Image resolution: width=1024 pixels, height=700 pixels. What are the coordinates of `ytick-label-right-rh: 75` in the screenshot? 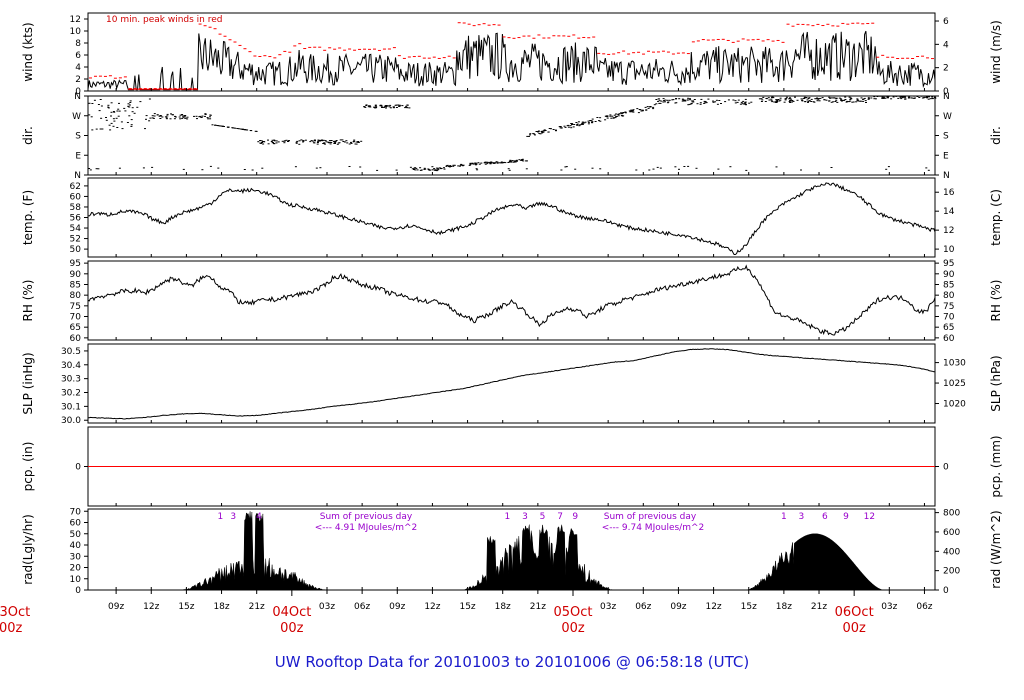 It's located at (948, 307).